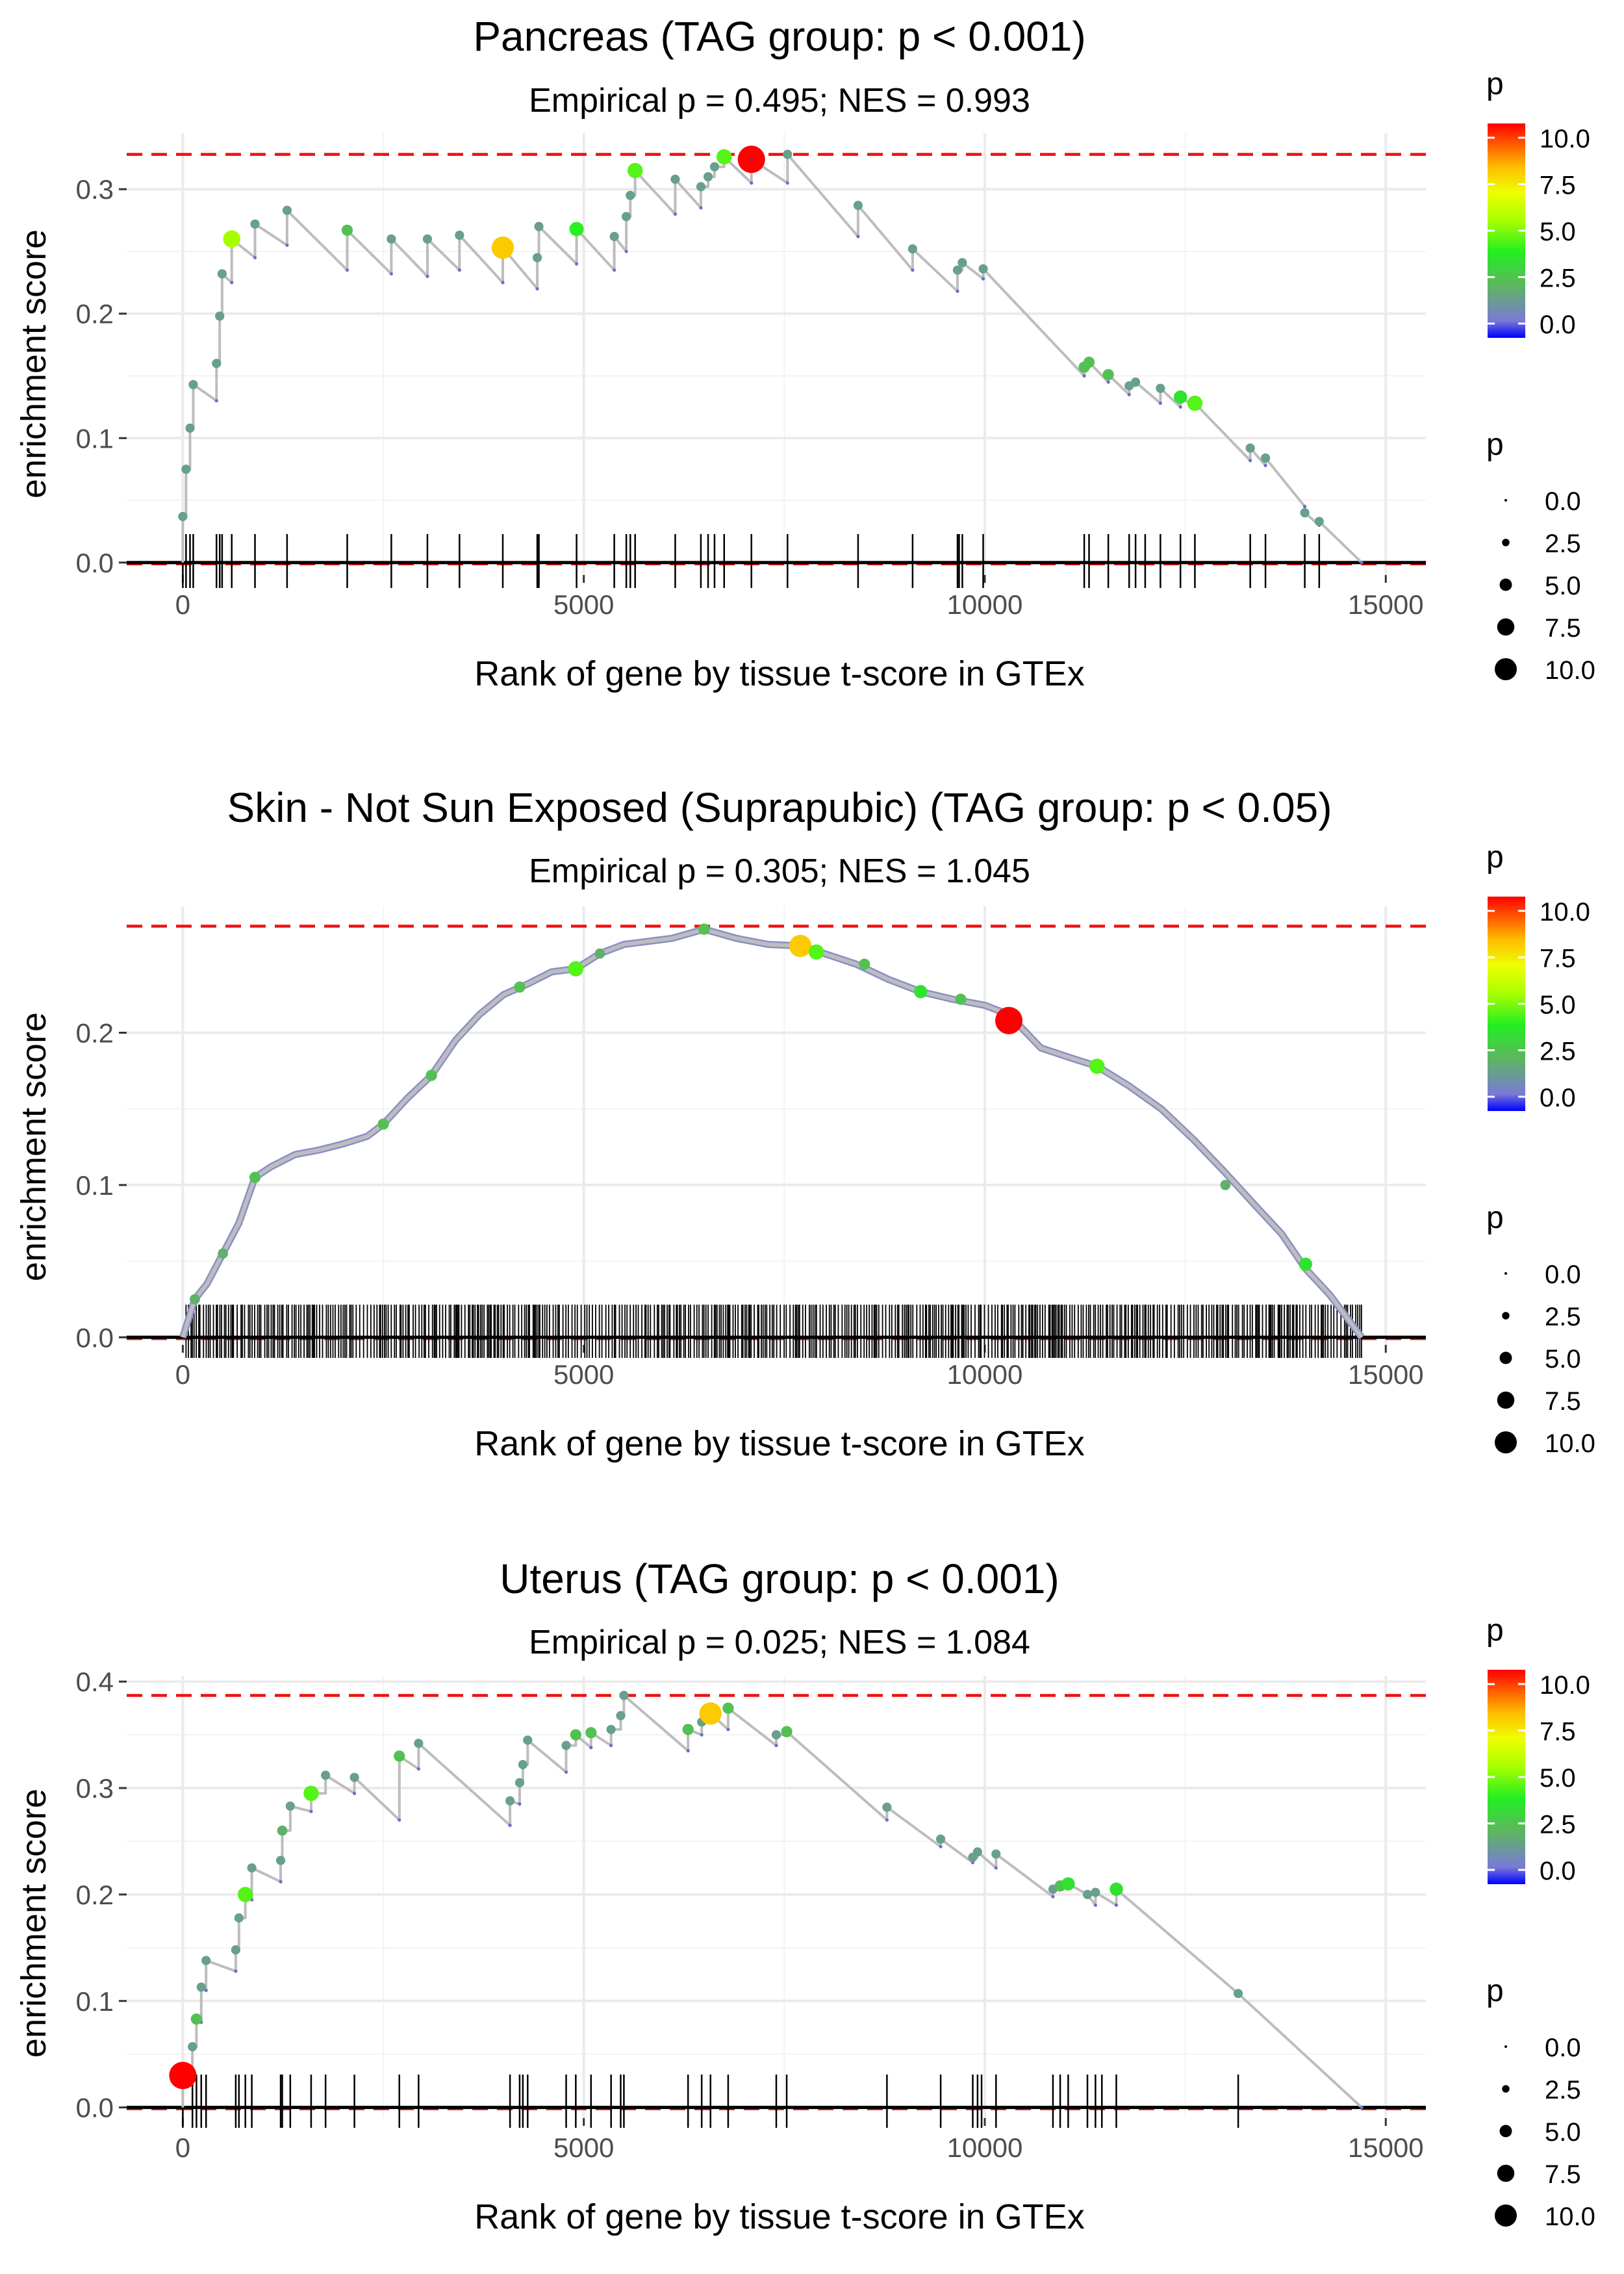  What do you see at coordinates (95, 2108) in the screenshot?
I see `y-tick-label: 0.0` at bounding box center [95, 2108].